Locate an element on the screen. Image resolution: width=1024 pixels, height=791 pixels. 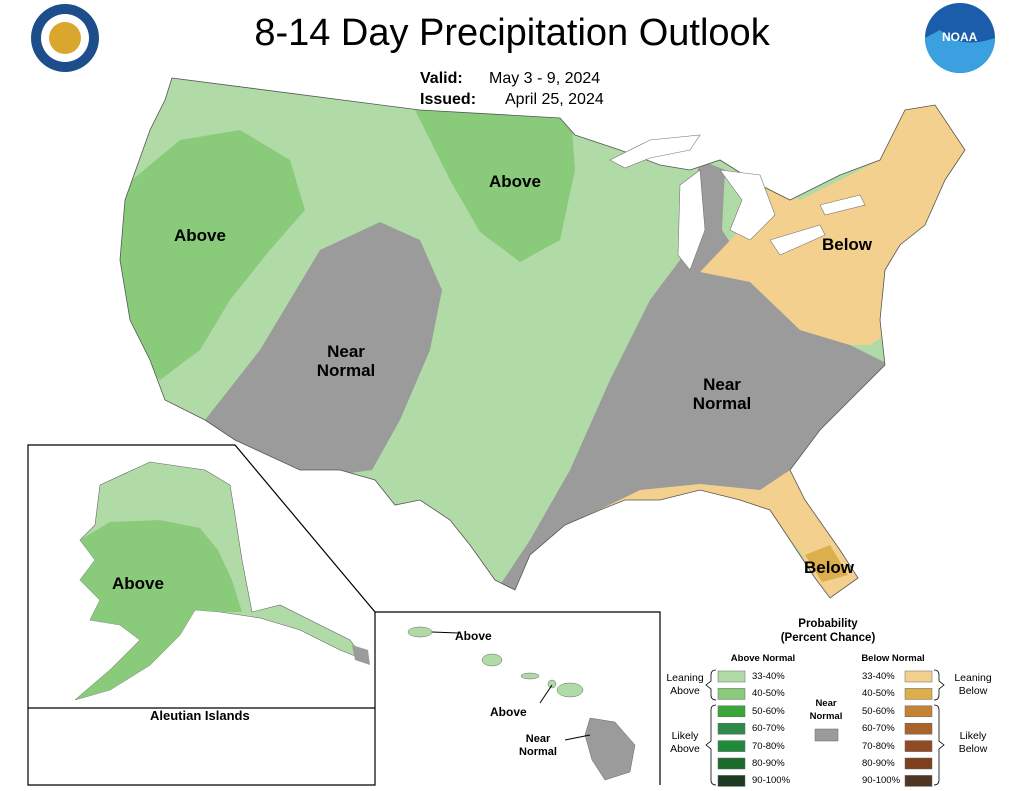
above-bin-label: 80-90% is located at coordinates (768, 763).